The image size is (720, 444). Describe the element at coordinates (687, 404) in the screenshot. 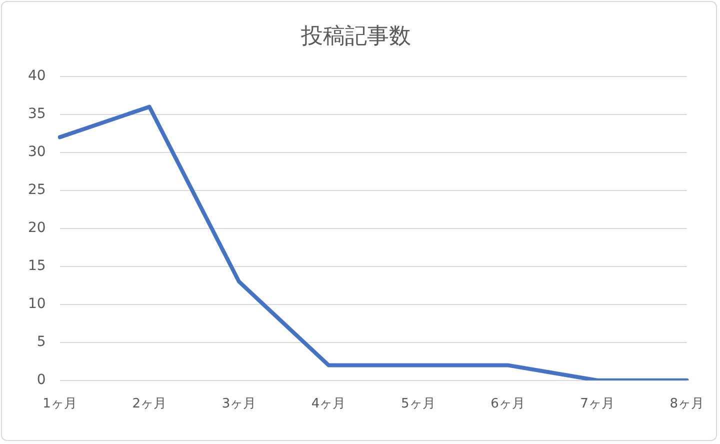

I see `x-tick-label: 8ヶ月` at that location.